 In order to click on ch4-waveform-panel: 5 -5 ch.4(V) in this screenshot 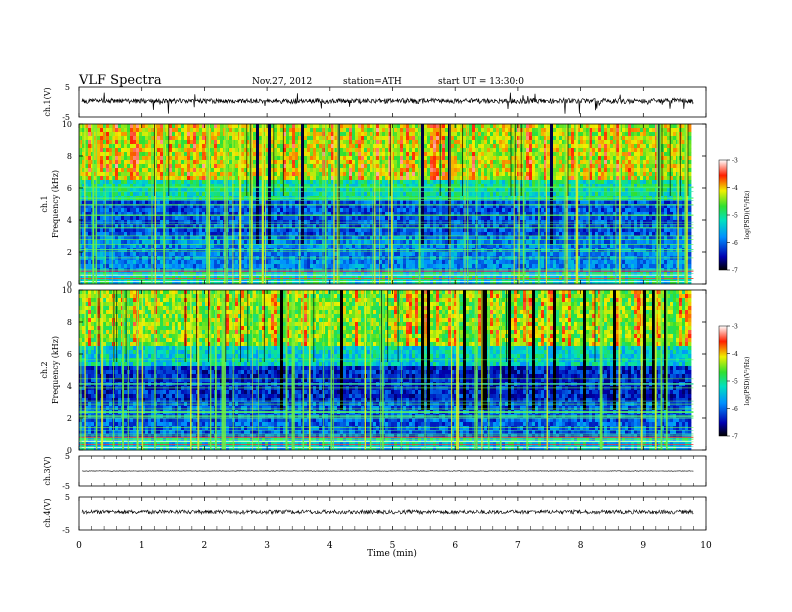, I will do `click(375, 514)`.